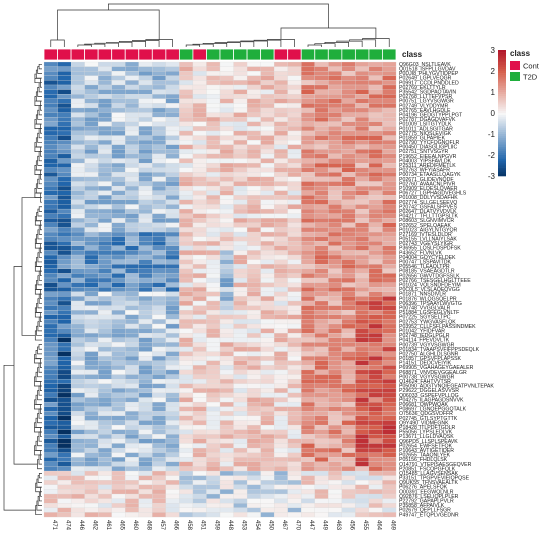  I want to click on column-label: 456, so click(352, 525).